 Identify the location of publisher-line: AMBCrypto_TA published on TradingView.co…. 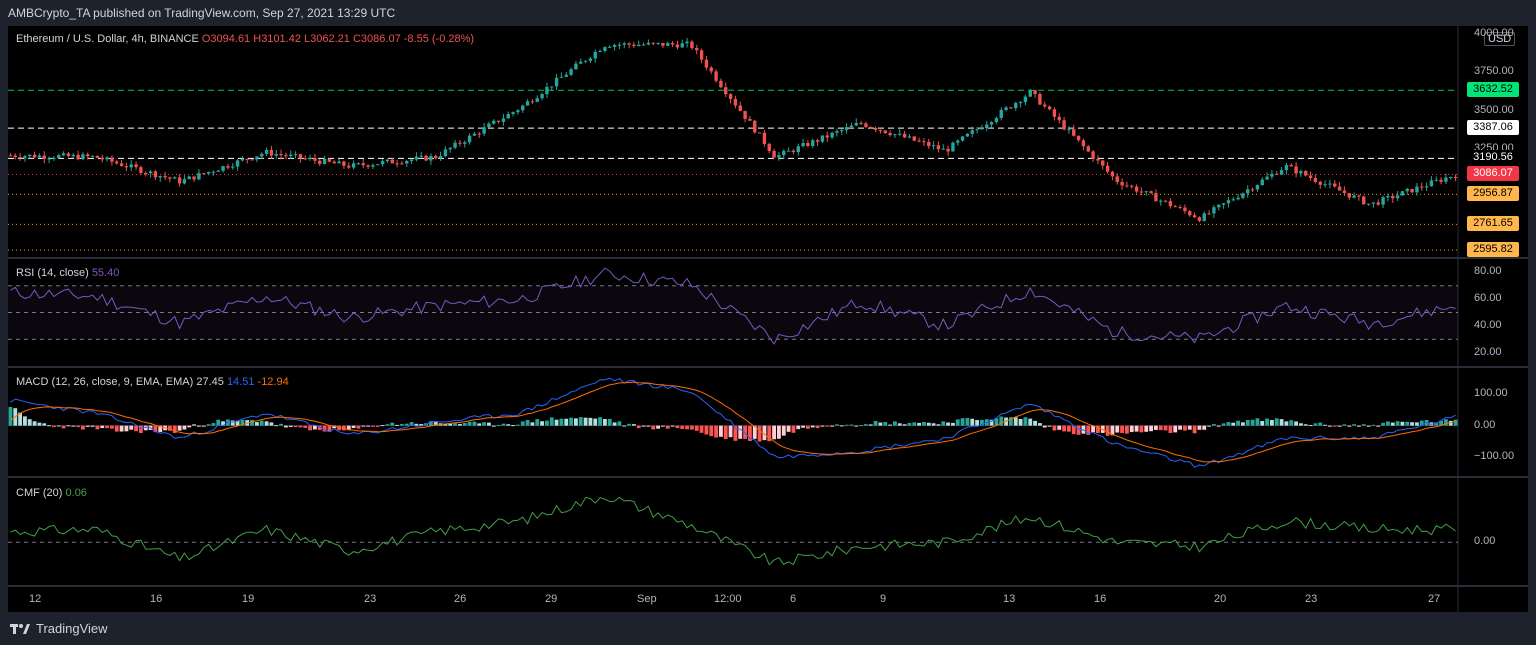
(202, 13).